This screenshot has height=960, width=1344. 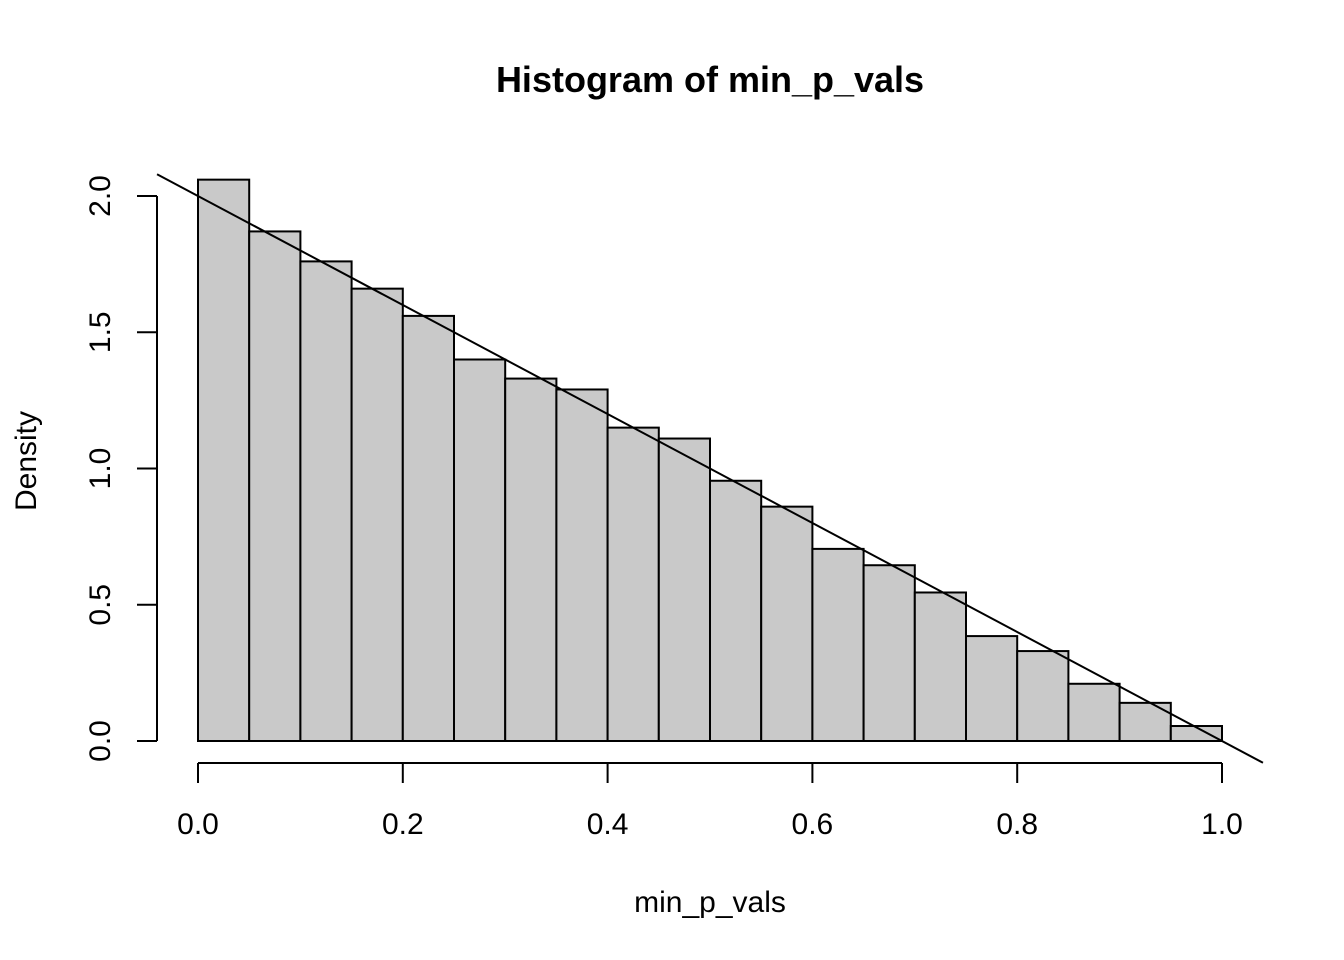 What do you see at coordinates (1222, 824) in the screenshot?
I see `x-tick-label: 1.0` at bounding box center [1222, 824].